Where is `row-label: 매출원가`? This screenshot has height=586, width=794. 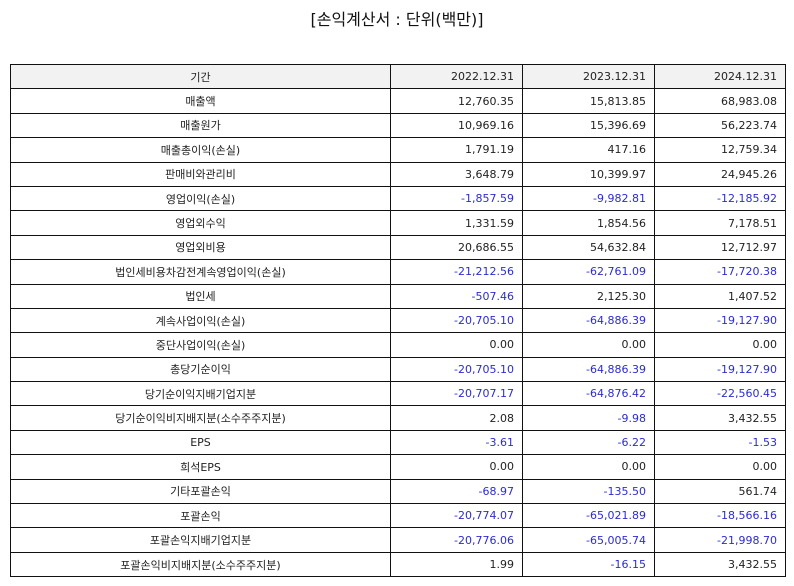
row-label: 매출원가 is located at coordinates (200, 125).